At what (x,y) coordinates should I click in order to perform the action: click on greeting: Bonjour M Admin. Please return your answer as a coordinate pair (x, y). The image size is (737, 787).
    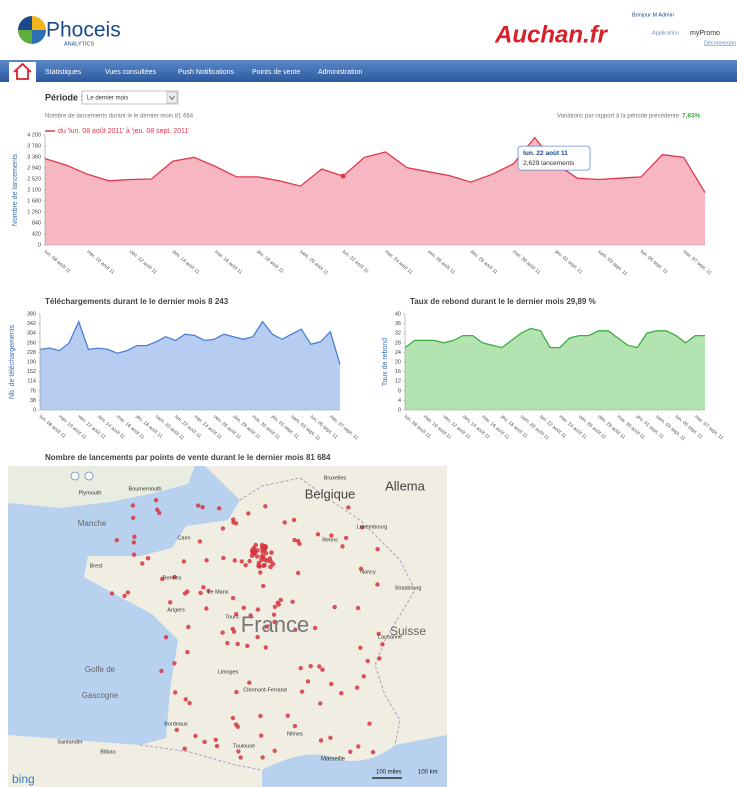
    Looking at the image, I should click on (653, 15).